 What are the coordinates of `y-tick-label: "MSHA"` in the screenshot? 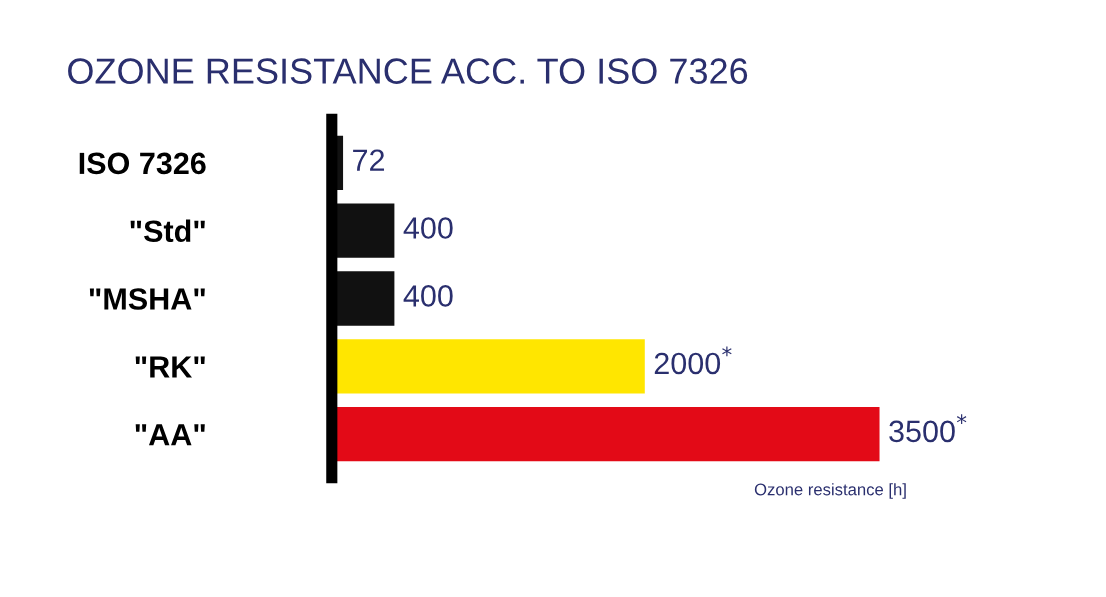 It's located at (147, 299).